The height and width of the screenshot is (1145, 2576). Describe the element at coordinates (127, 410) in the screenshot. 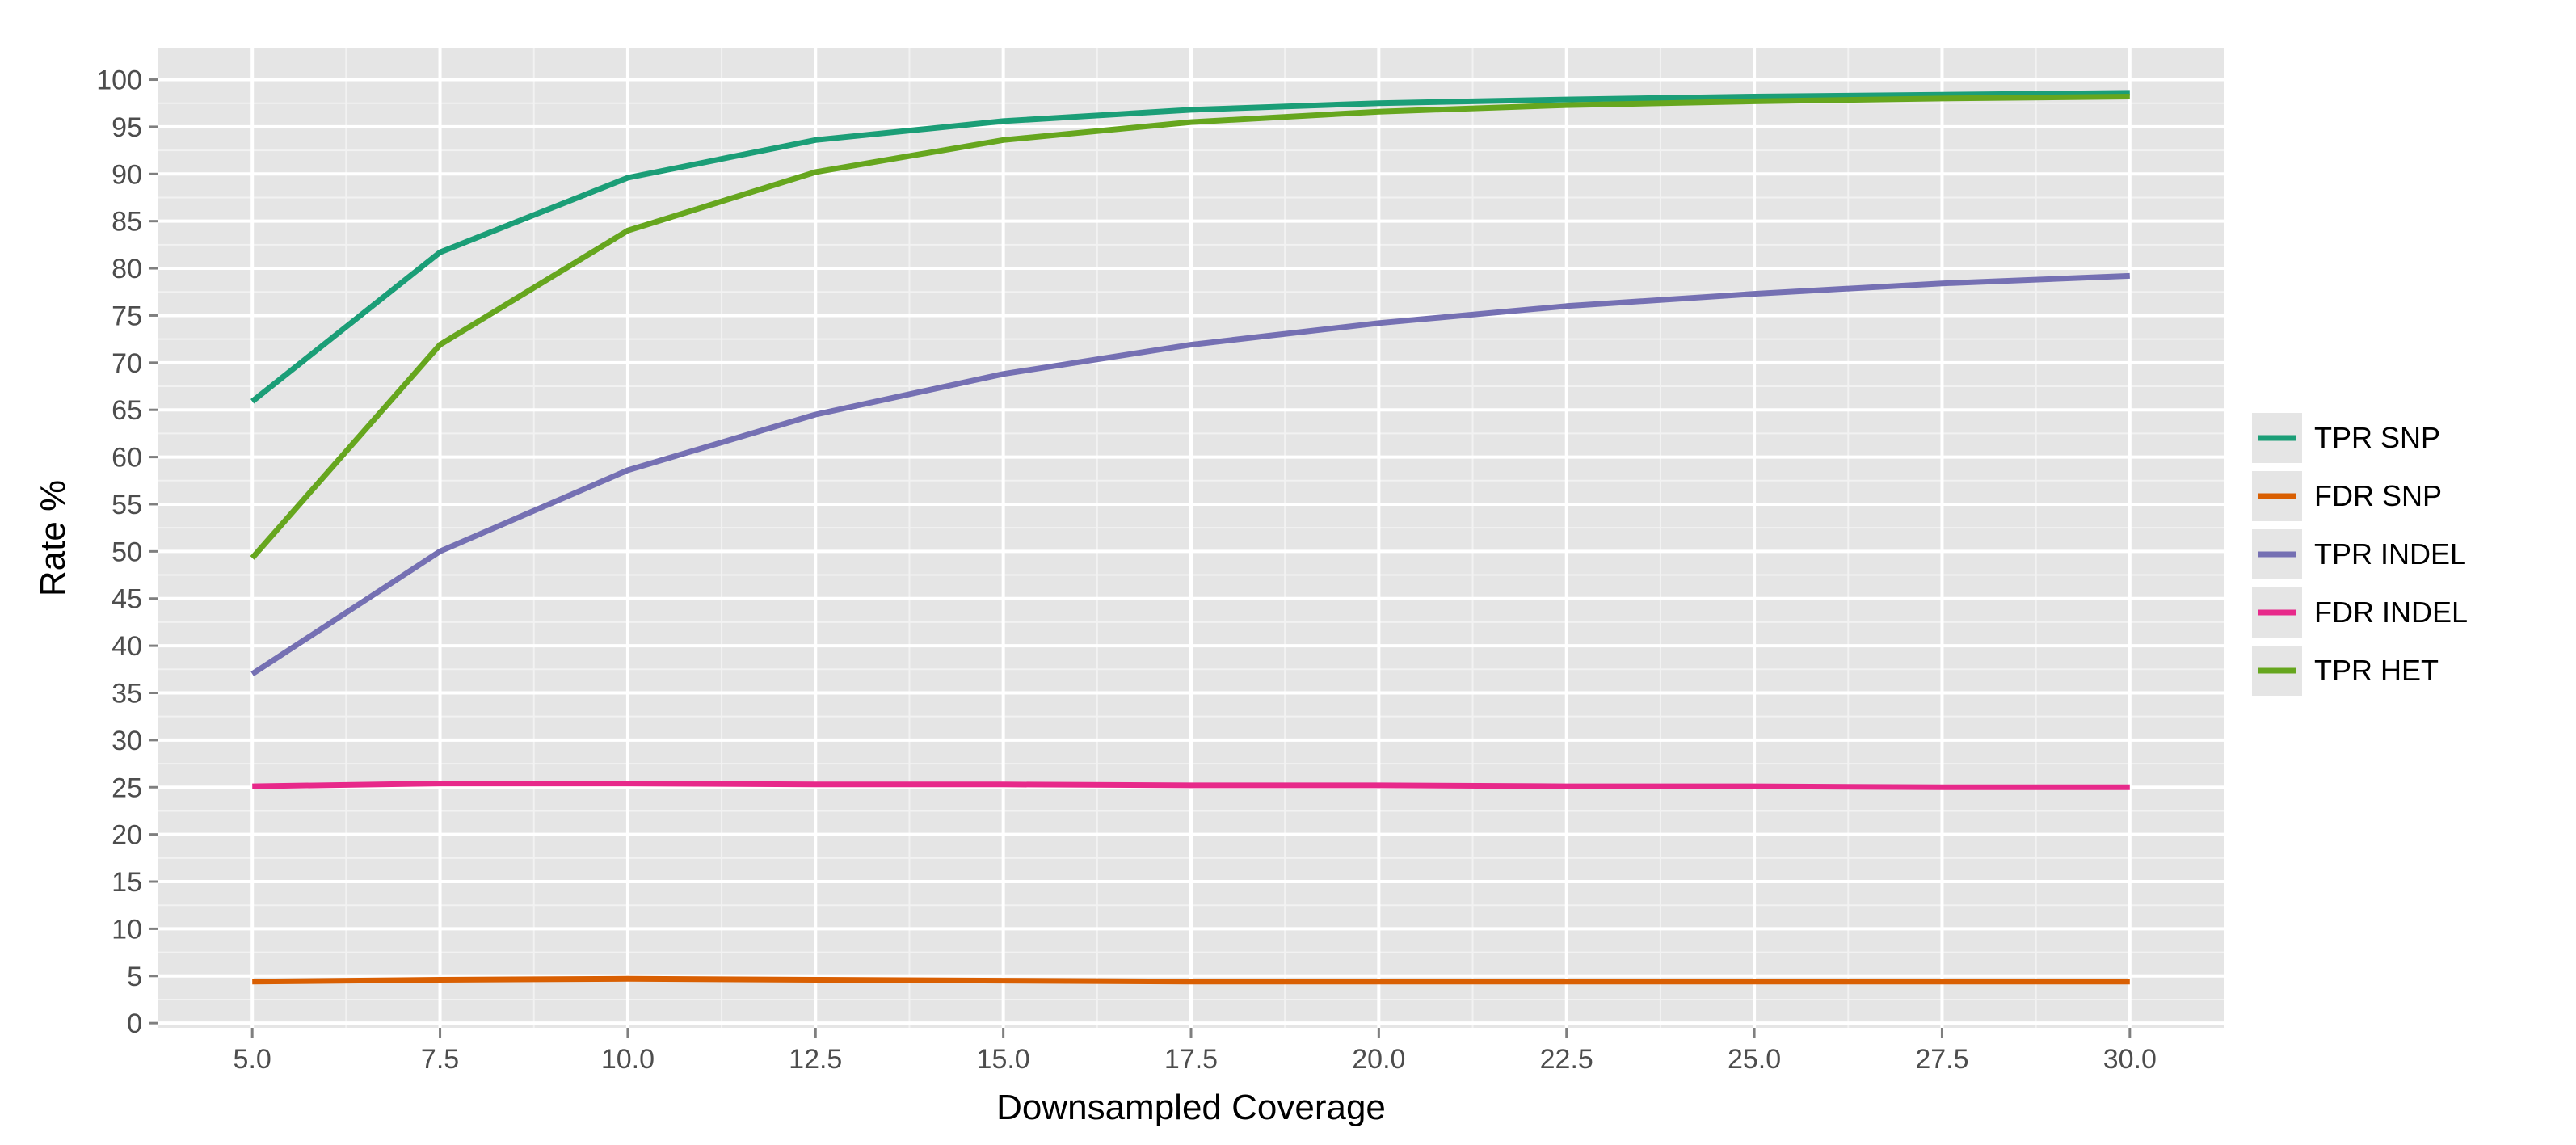

I see `y-tick-label: 65` at that location.